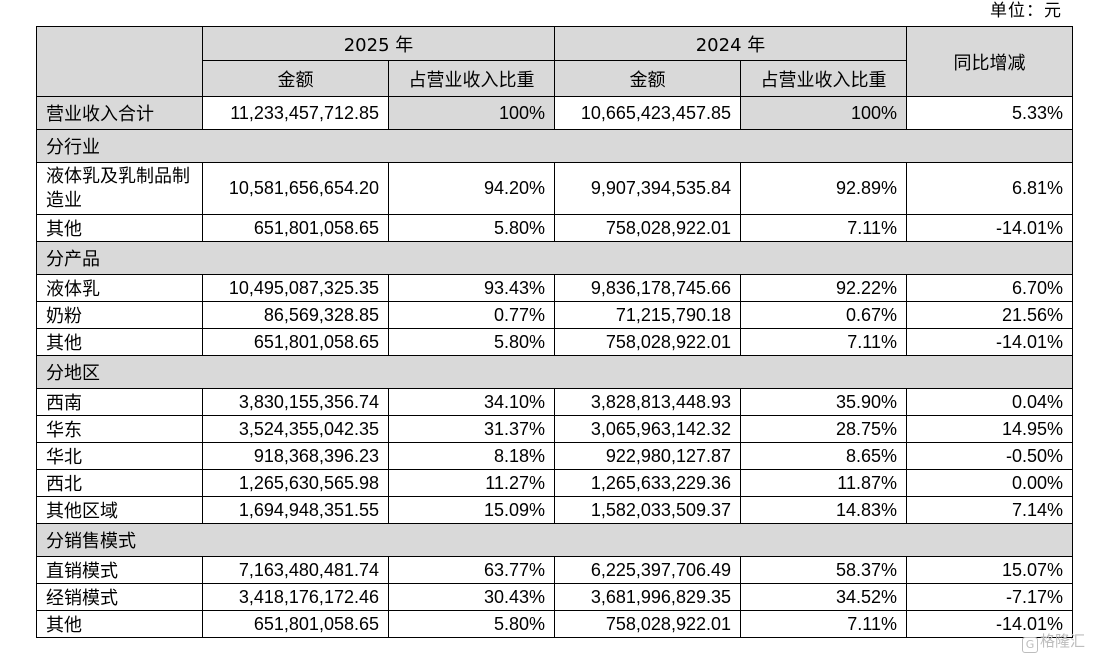 The image size is (1096, 658). I want to click on section-row: 分地区, so click(554, 372).